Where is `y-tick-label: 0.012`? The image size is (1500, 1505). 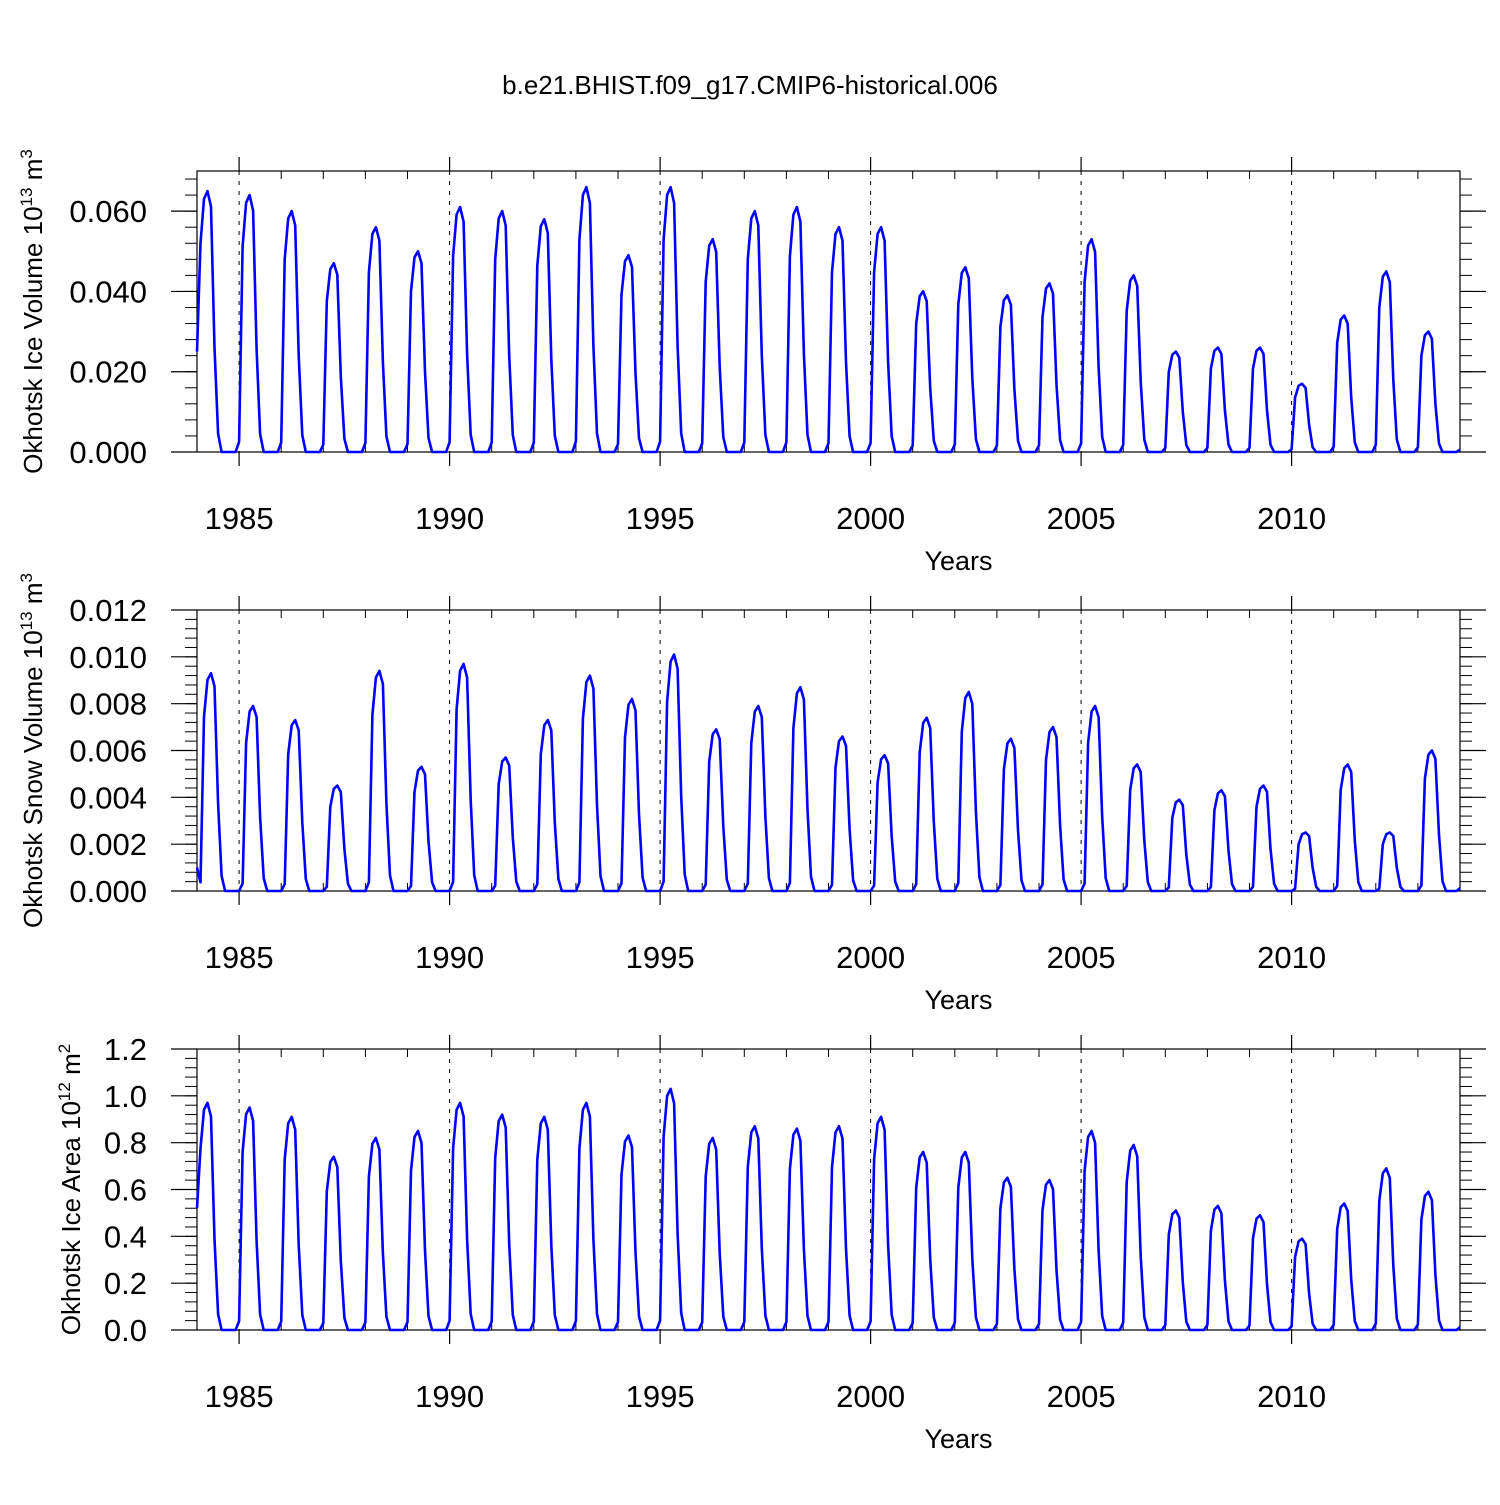 y-tick-label: 0.012 is located at coordinates (108, 610).